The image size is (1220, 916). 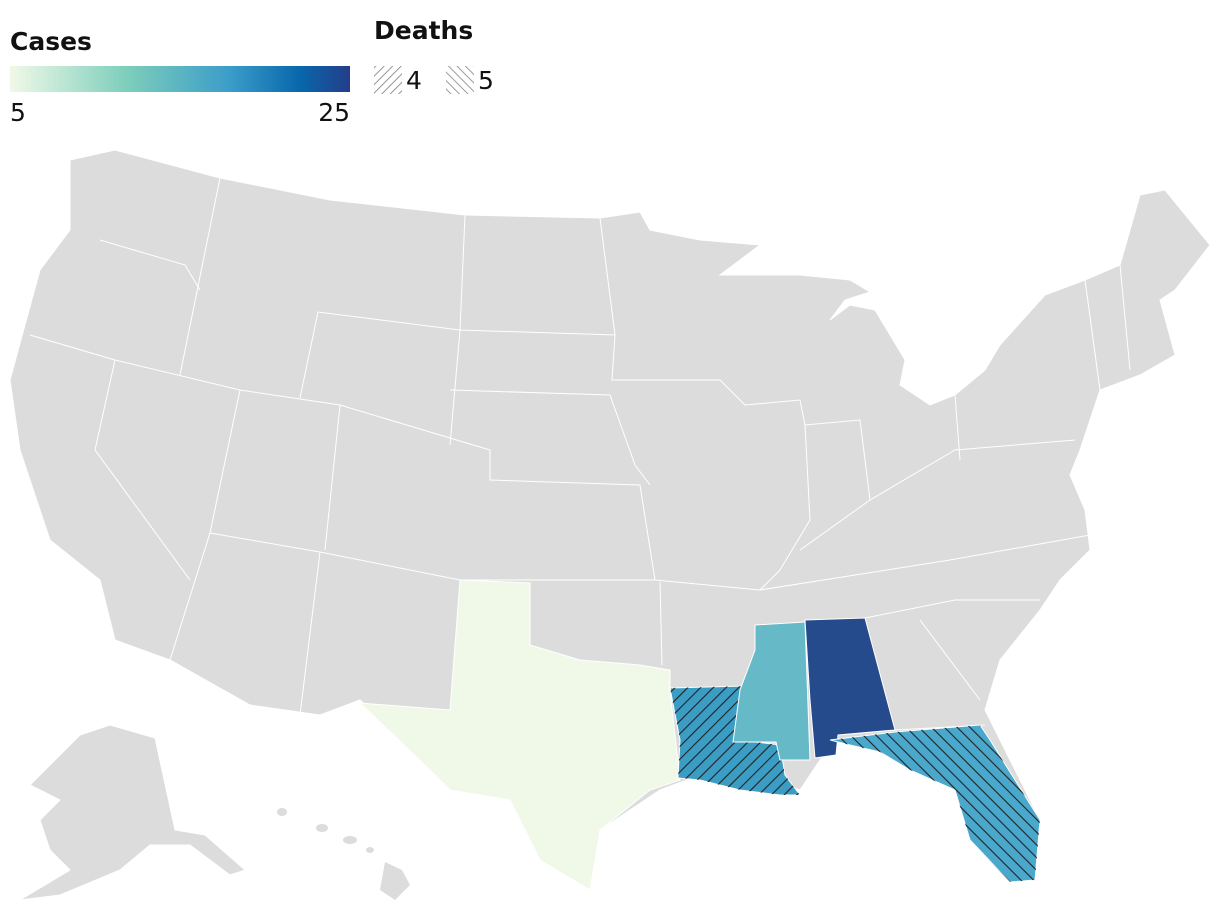 I want to click on color-scale, so click(x=180, y=79).